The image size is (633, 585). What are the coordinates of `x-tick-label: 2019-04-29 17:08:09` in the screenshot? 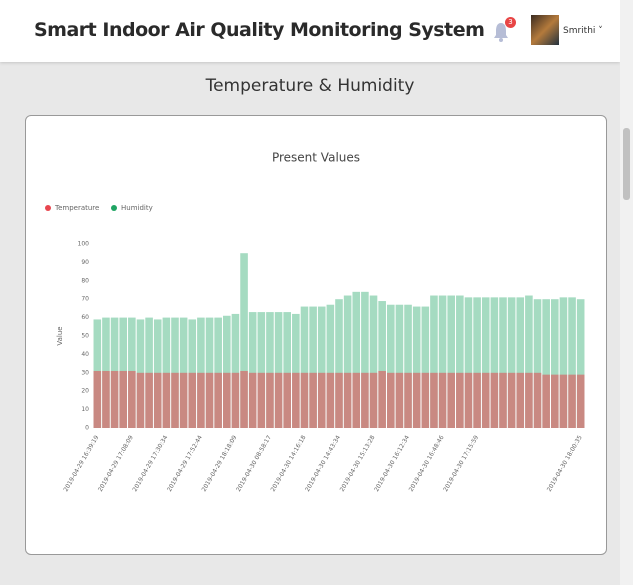 It's located at (116, 463).